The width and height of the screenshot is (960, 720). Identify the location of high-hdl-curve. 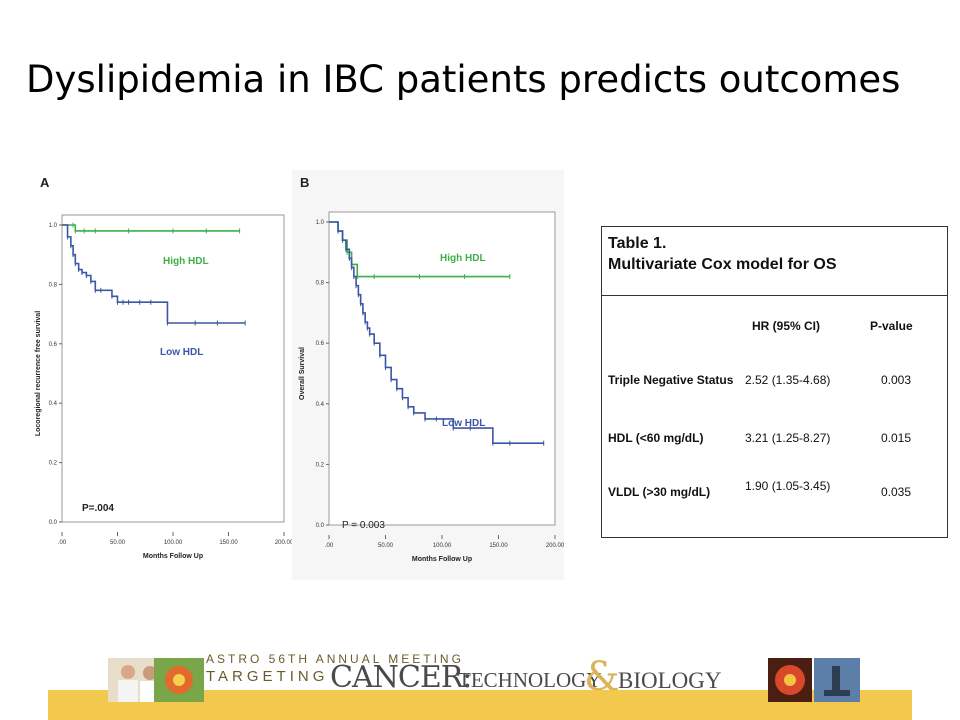
(151, 228).